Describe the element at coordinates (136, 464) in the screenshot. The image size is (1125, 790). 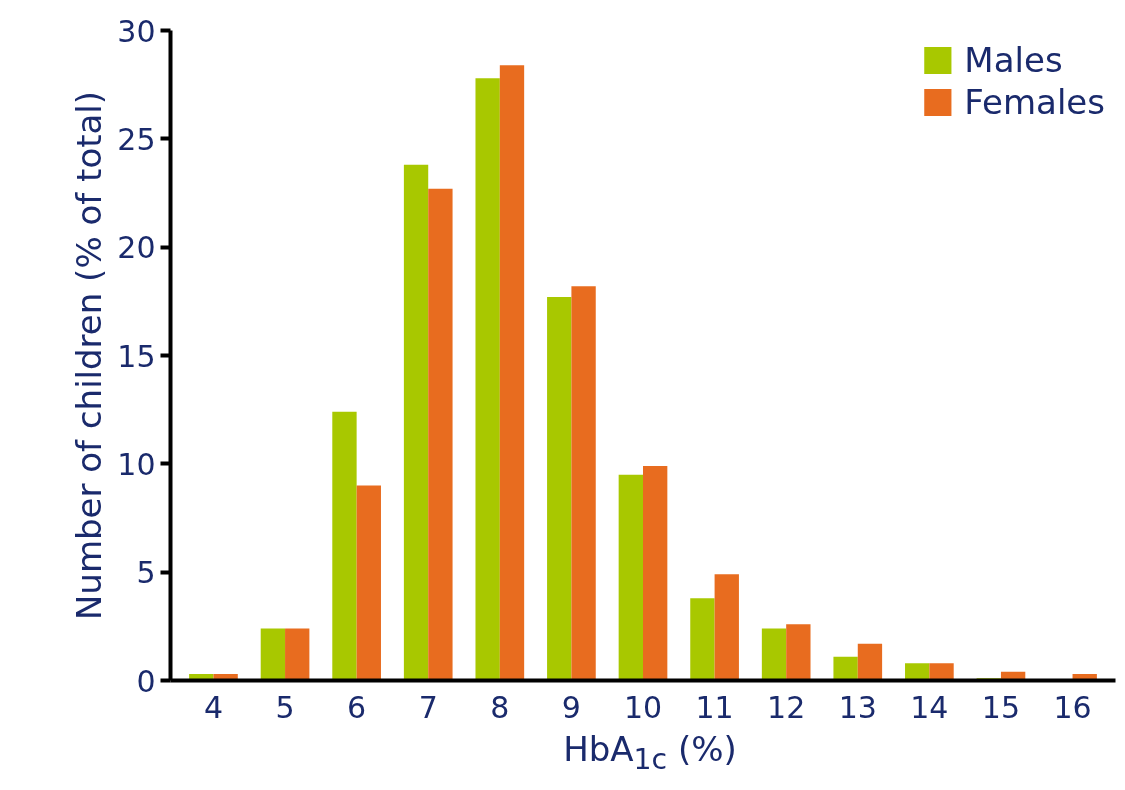
I see `y-tick-label: 10` at that location.